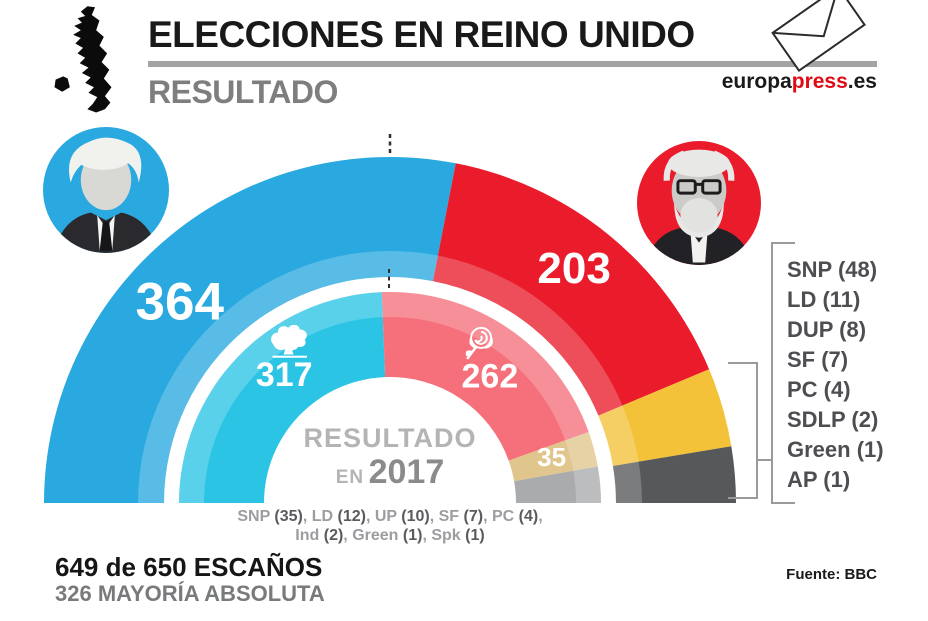 The height and width of the screenshot is (621, 928). What do you see at coordinates (189, 567) in the screenshot?
I see `total-seats-label: 649 de 650 ESCAÑOS` at bounding box center [189, 567].